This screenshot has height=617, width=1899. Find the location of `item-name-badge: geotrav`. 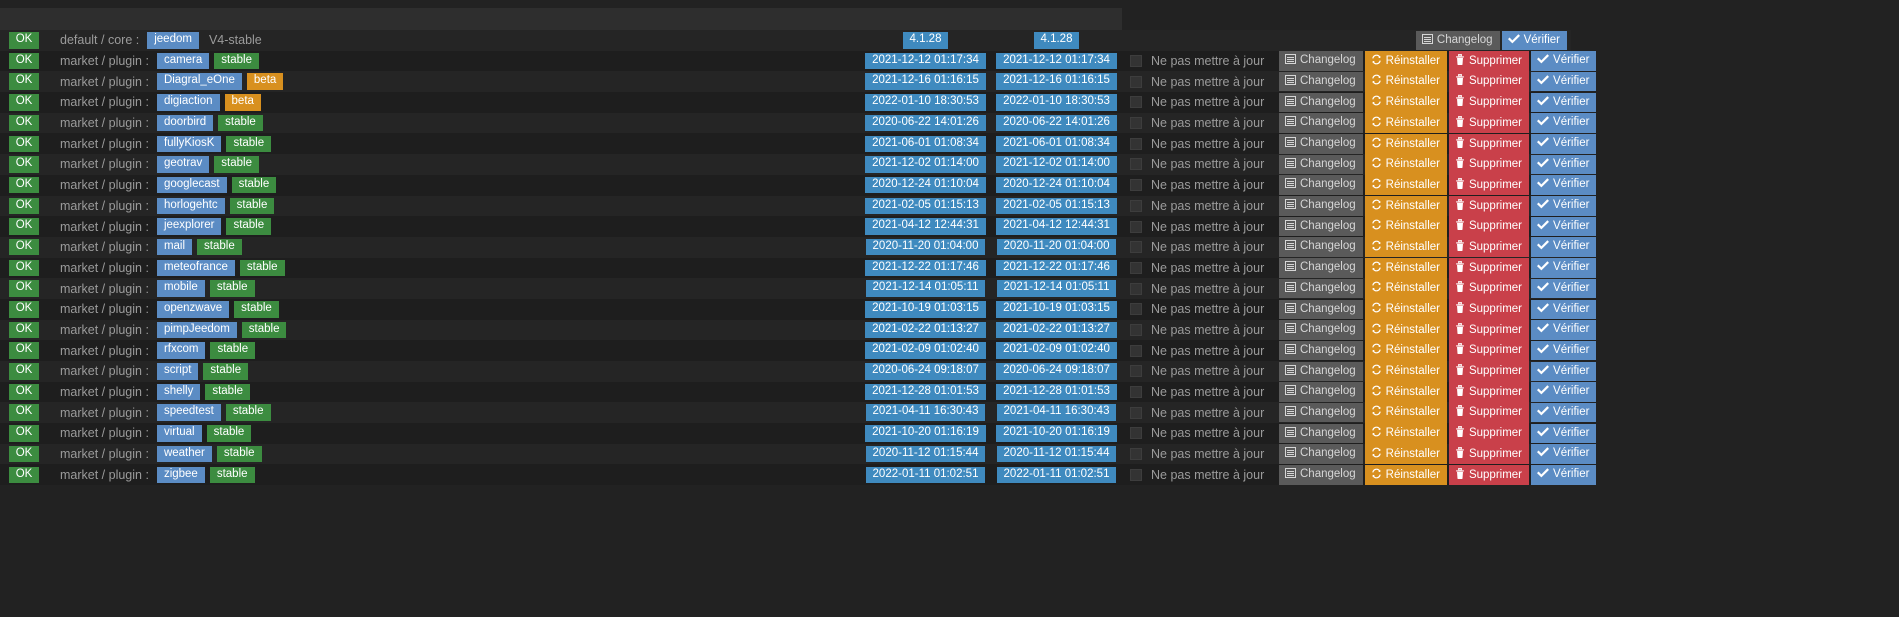

item-name-badge: geotrav is located at coordinates (183, 164).